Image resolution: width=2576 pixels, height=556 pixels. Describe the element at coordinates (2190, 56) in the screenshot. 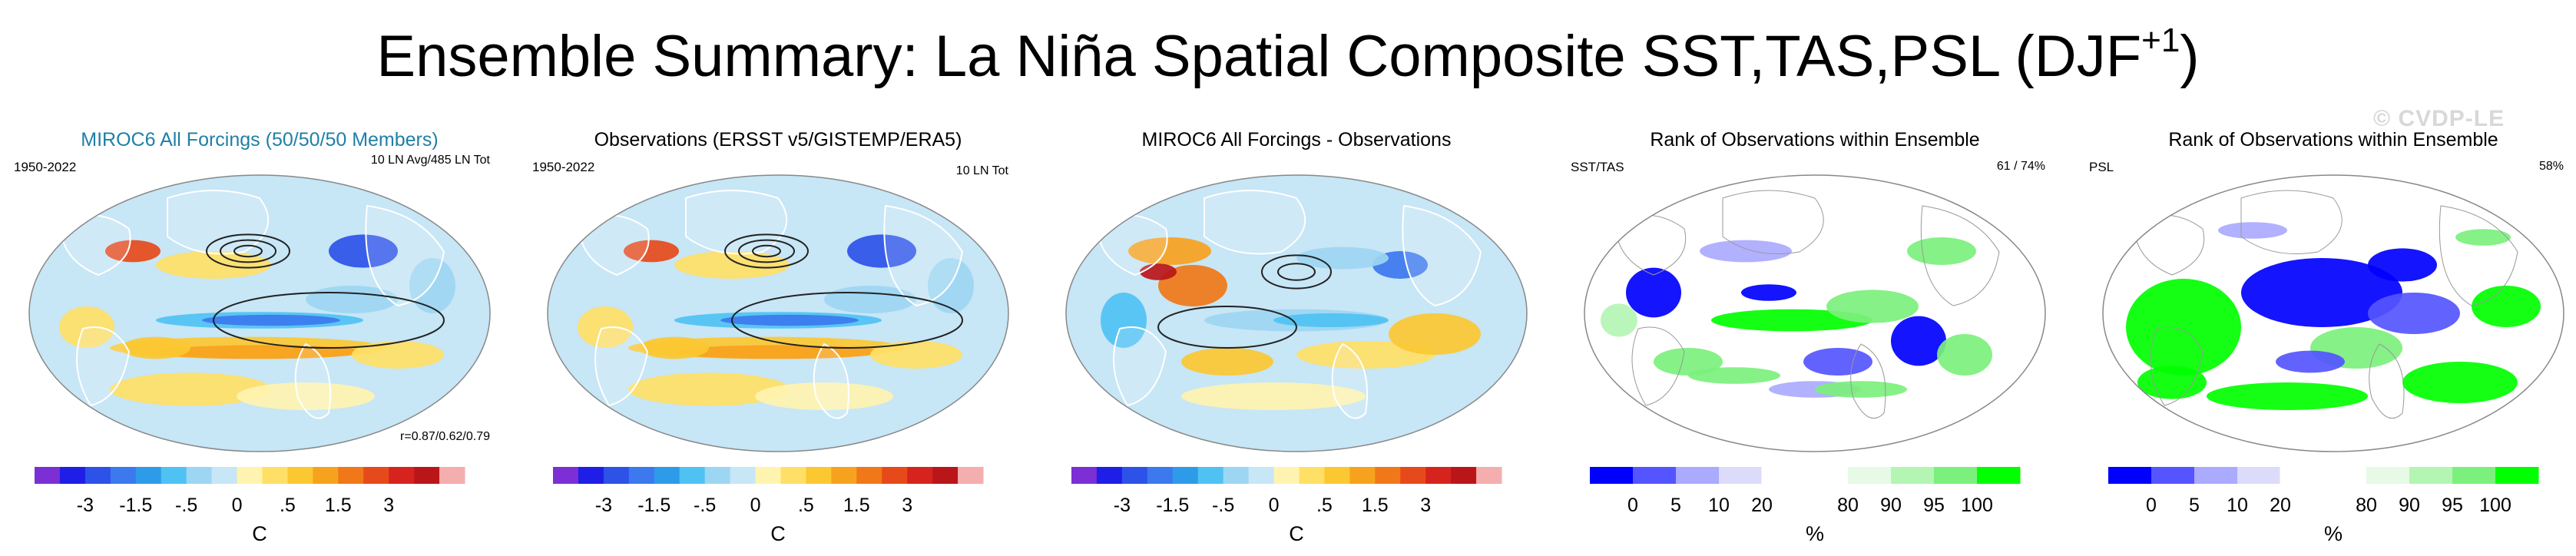

I see `figure-title-close: )` at that location.